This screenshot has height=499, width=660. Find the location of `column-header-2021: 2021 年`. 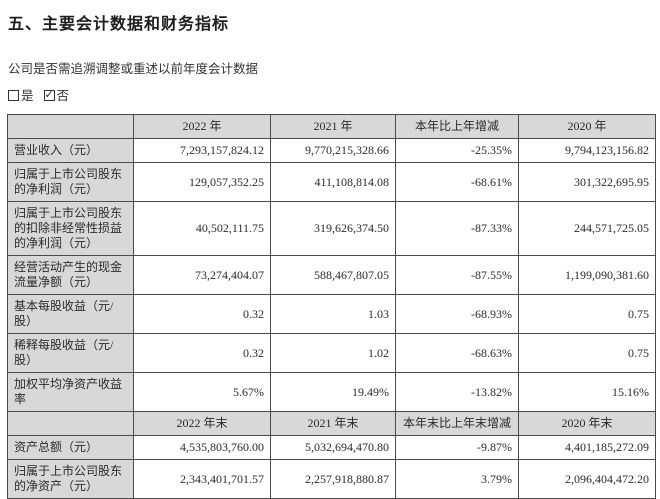

column-header-2021: 2021 年 is located at coordinates (333, 126).